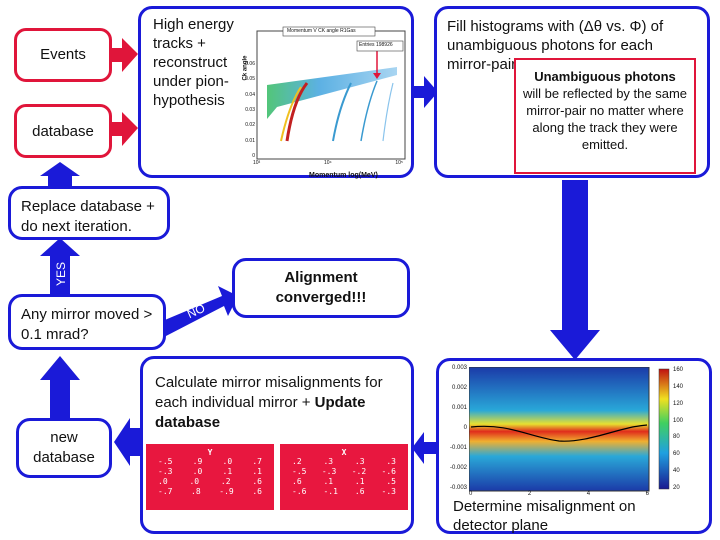  What do you see at coordinates (88, 216) in the screenshot?
I see `replace-text: Replace database + do next iteration.` at bounding box center [88, 216].